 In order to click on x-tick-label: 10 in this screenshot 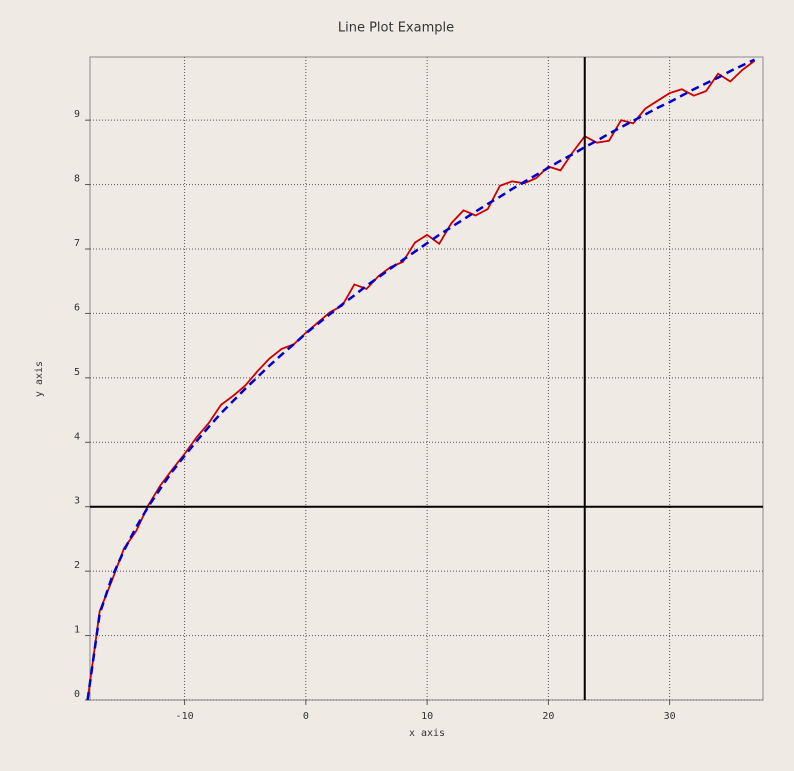, I will do `click(427, 716)`.